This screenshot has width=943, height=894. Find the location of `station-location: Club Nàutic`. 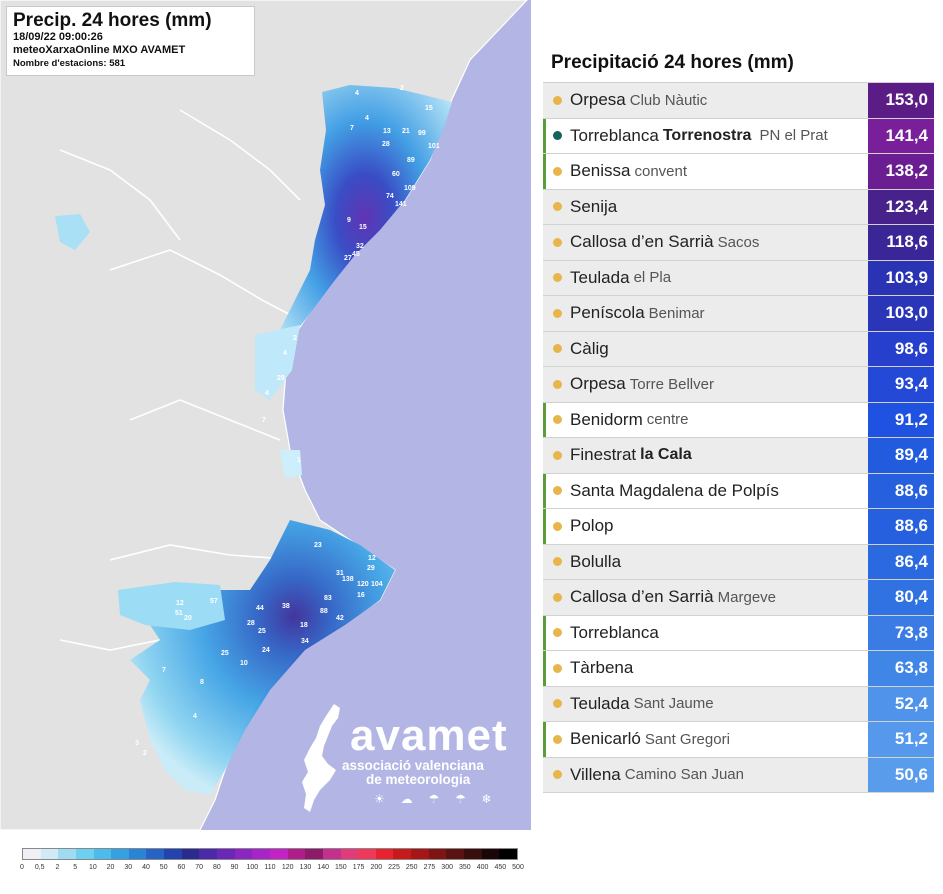

station-location: Club Nàutic is located at coordinates (668, 100).